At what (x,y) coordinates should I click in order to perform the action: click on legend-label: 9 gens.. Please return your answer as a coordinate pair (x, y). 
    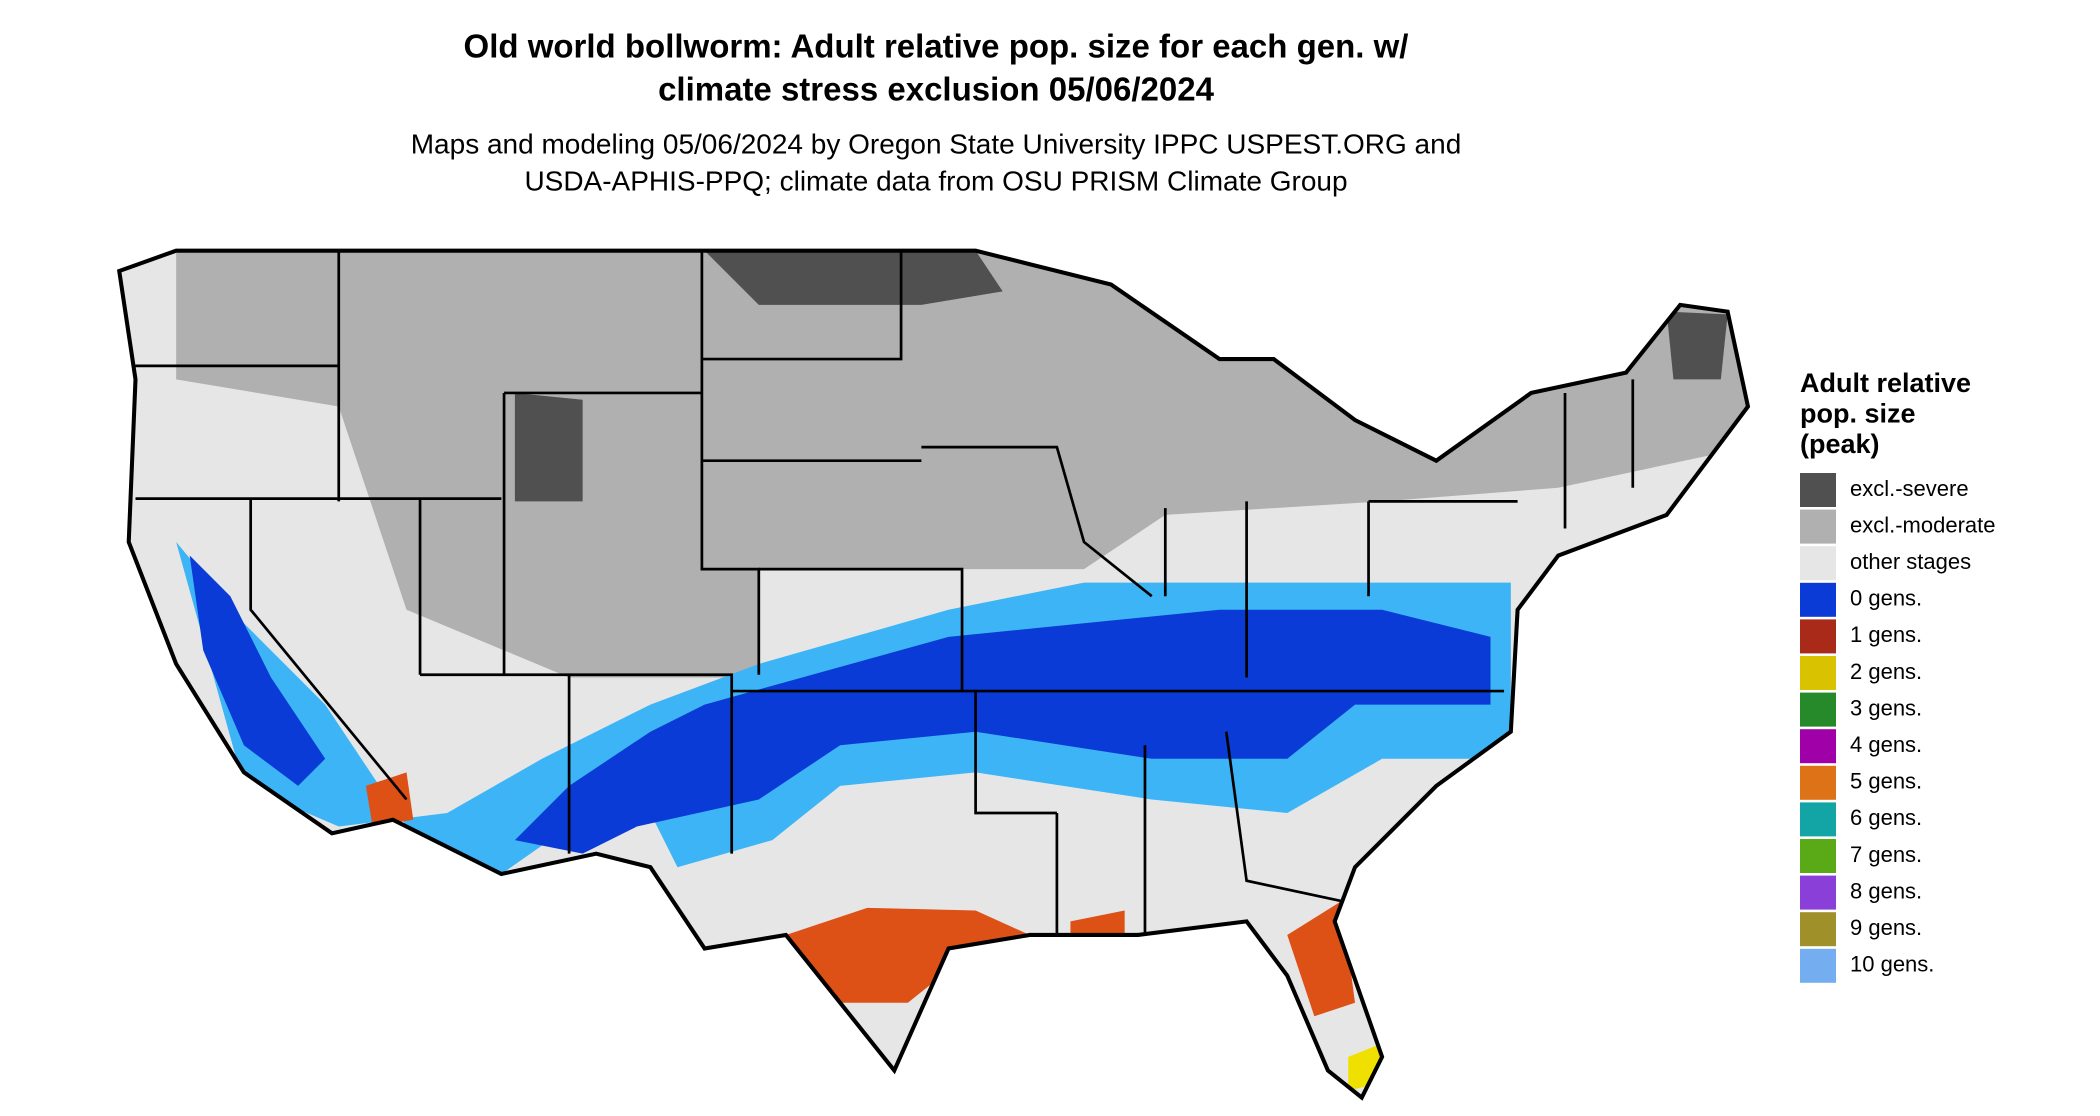
    Looking at the image, I should click on (1886, 927).